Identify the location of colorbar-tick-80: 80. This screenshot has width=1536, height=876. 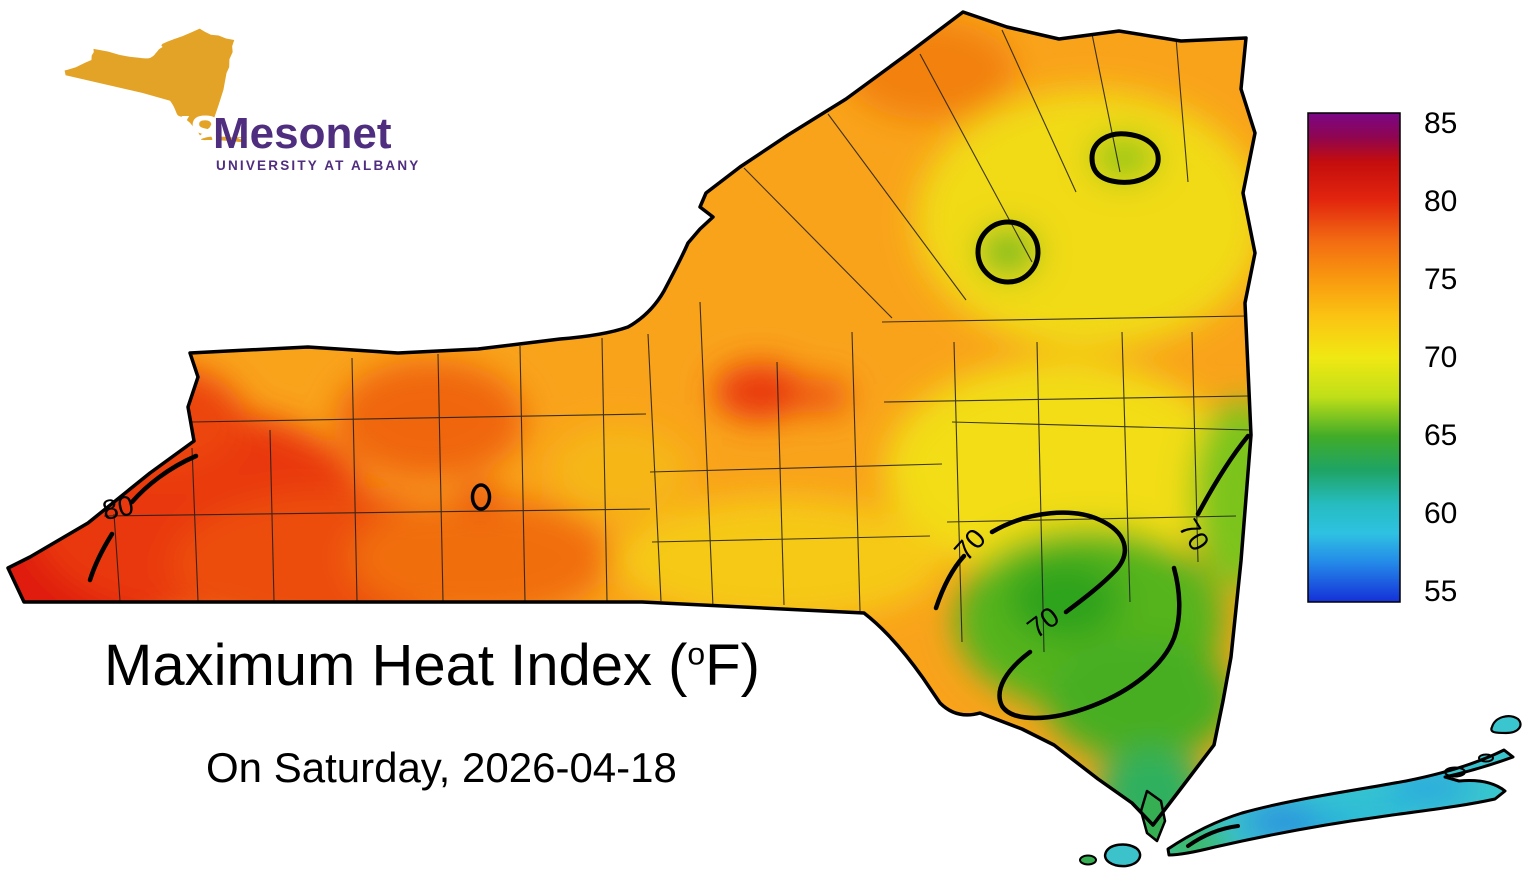
(1440, 201).